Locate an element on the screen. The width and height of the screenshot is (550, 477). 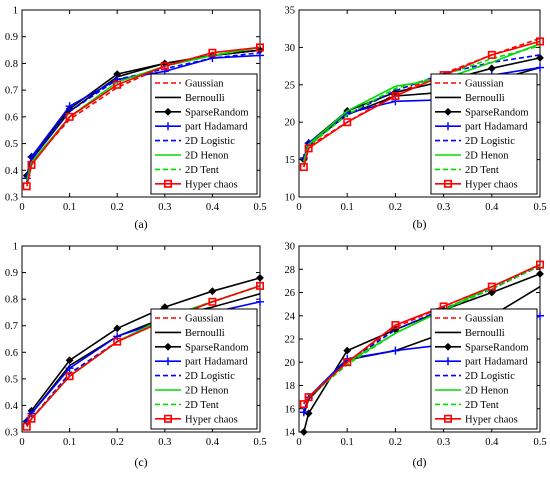
y-tick-label: 35 is located at coordinates (290, 11).